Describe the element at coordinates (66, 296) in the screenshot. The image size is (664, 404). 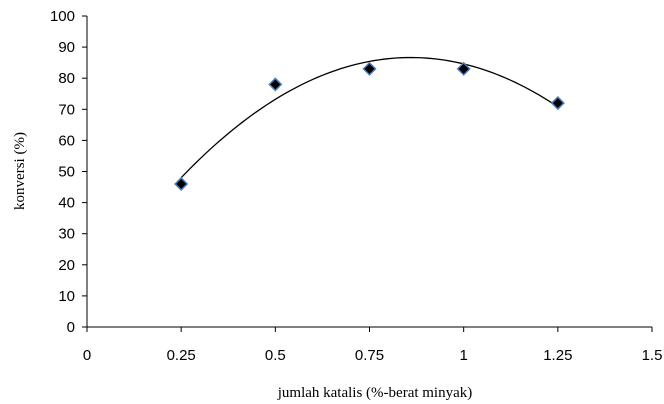
I see `y-tick-label: 10` at that location.